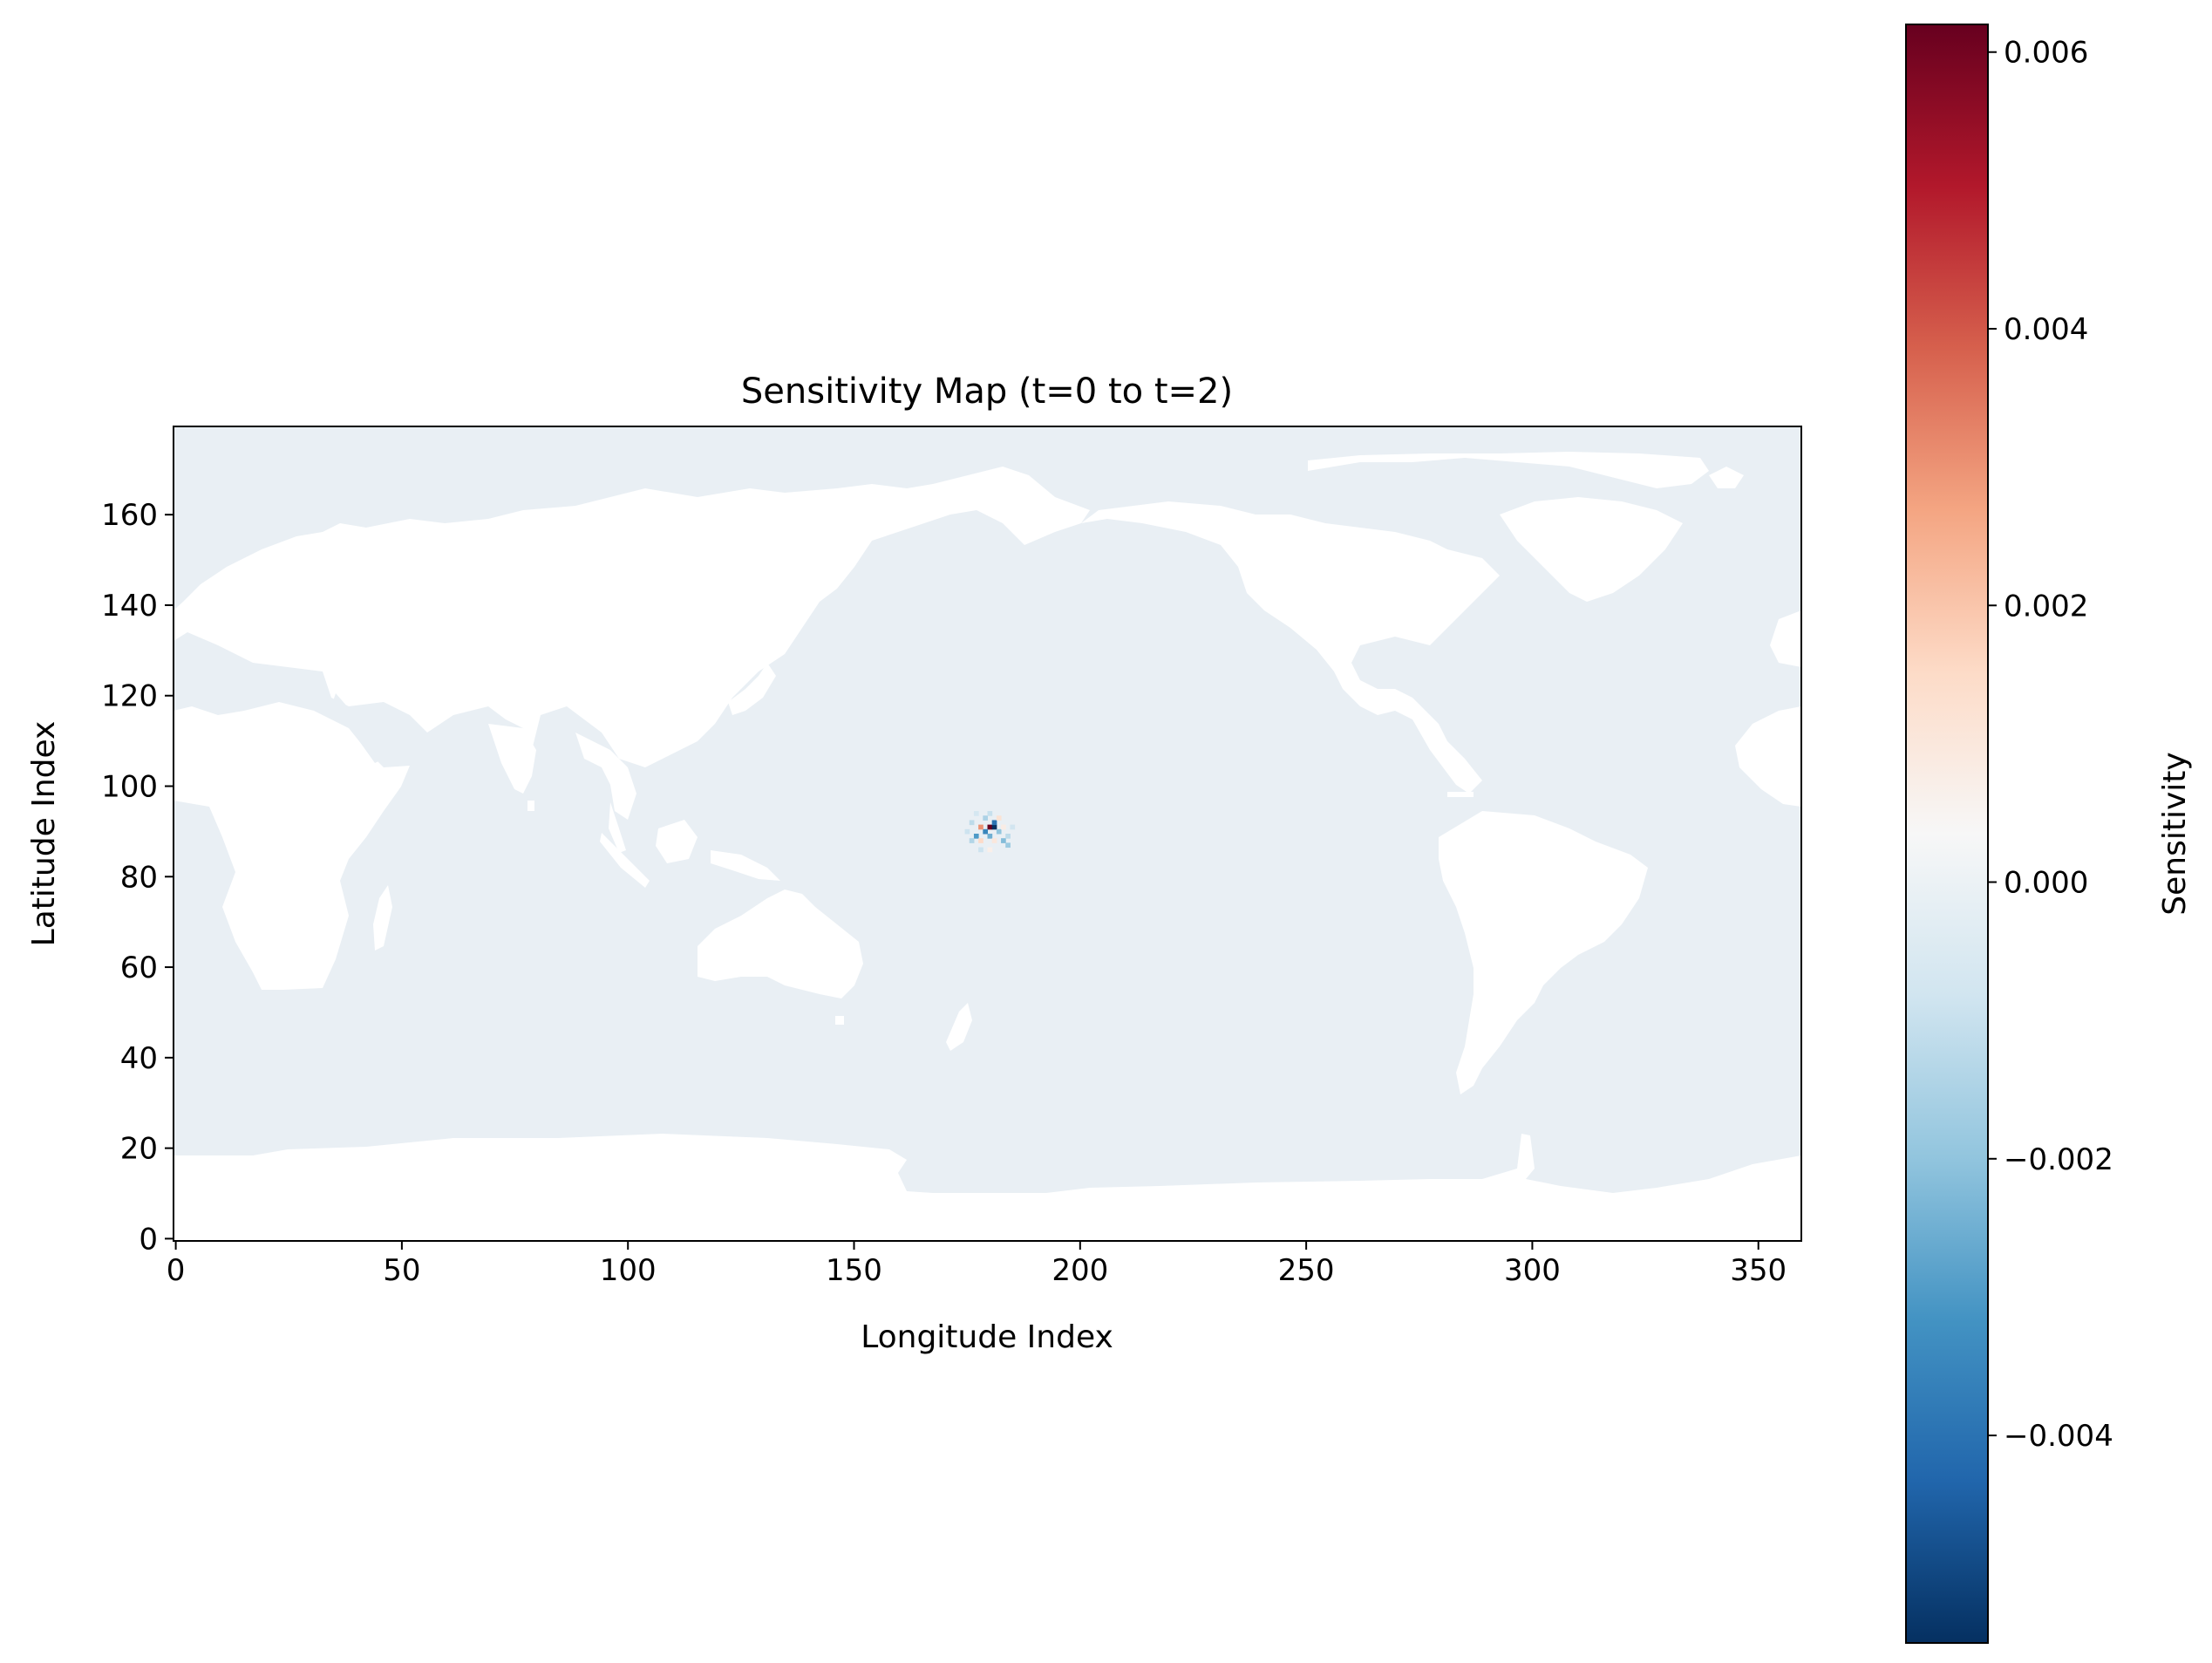  What do you see at coordinates (129, 697) in the screenshot?
I see `y-tick-label: 120` at bounding box center [129, 697].